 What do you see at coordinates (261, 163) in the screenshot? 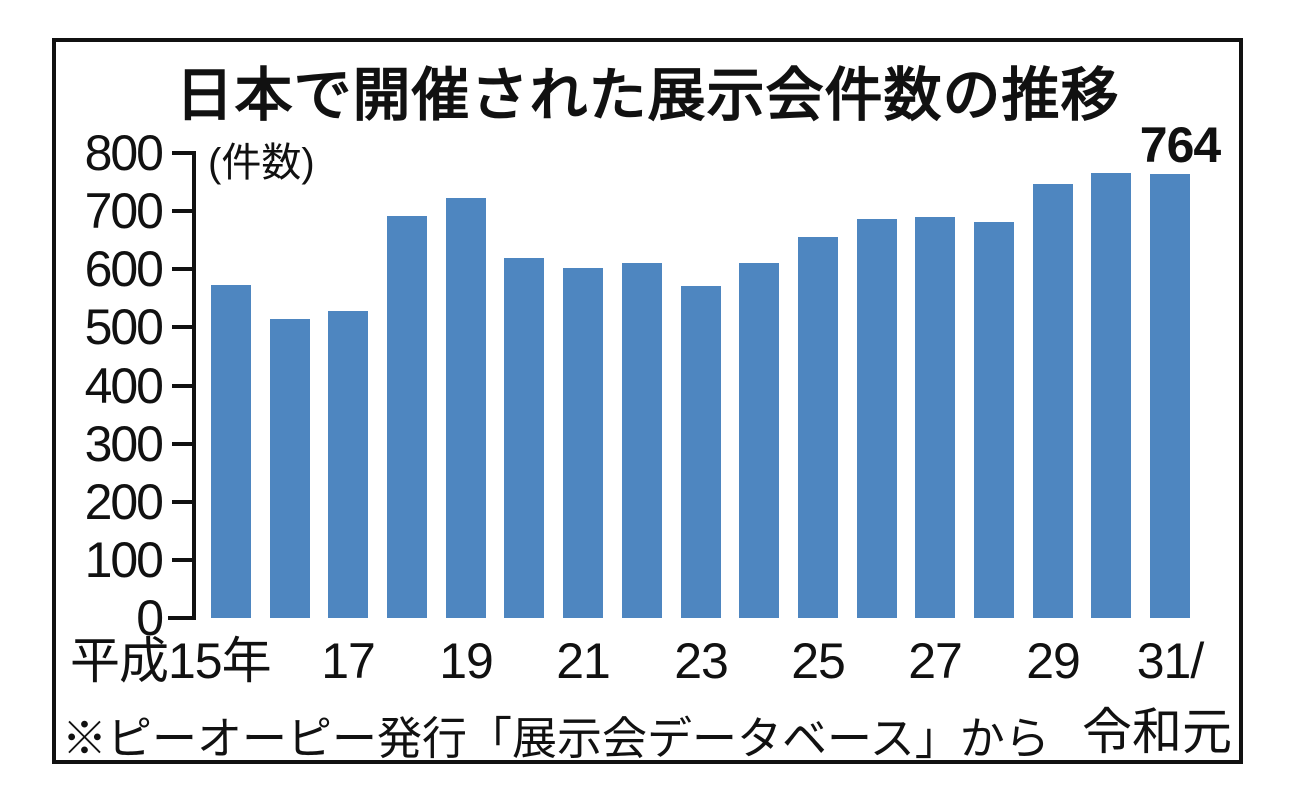
I see `y-axis-unit-label: (件数)` at bounding box center [261, 163].